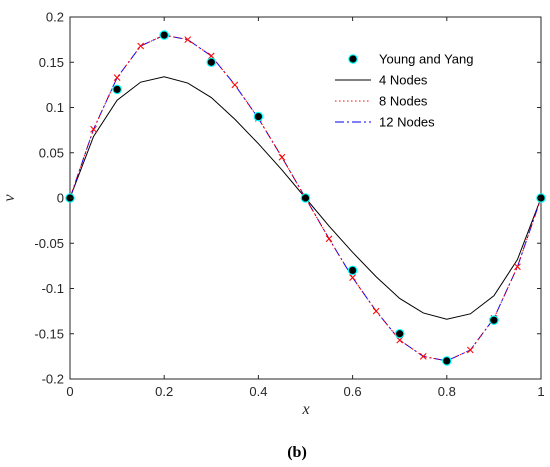  What do you see at coordinates (353, 59) in the screenshot?
I see `legend-marker-young-and-yang` at bounding box center [353, 59].